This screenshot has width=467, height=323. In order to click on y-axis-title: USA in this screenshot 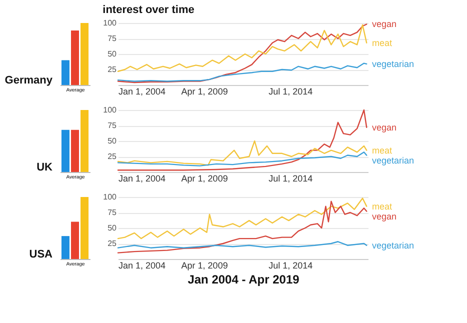, I will do `click(41, 254)`.